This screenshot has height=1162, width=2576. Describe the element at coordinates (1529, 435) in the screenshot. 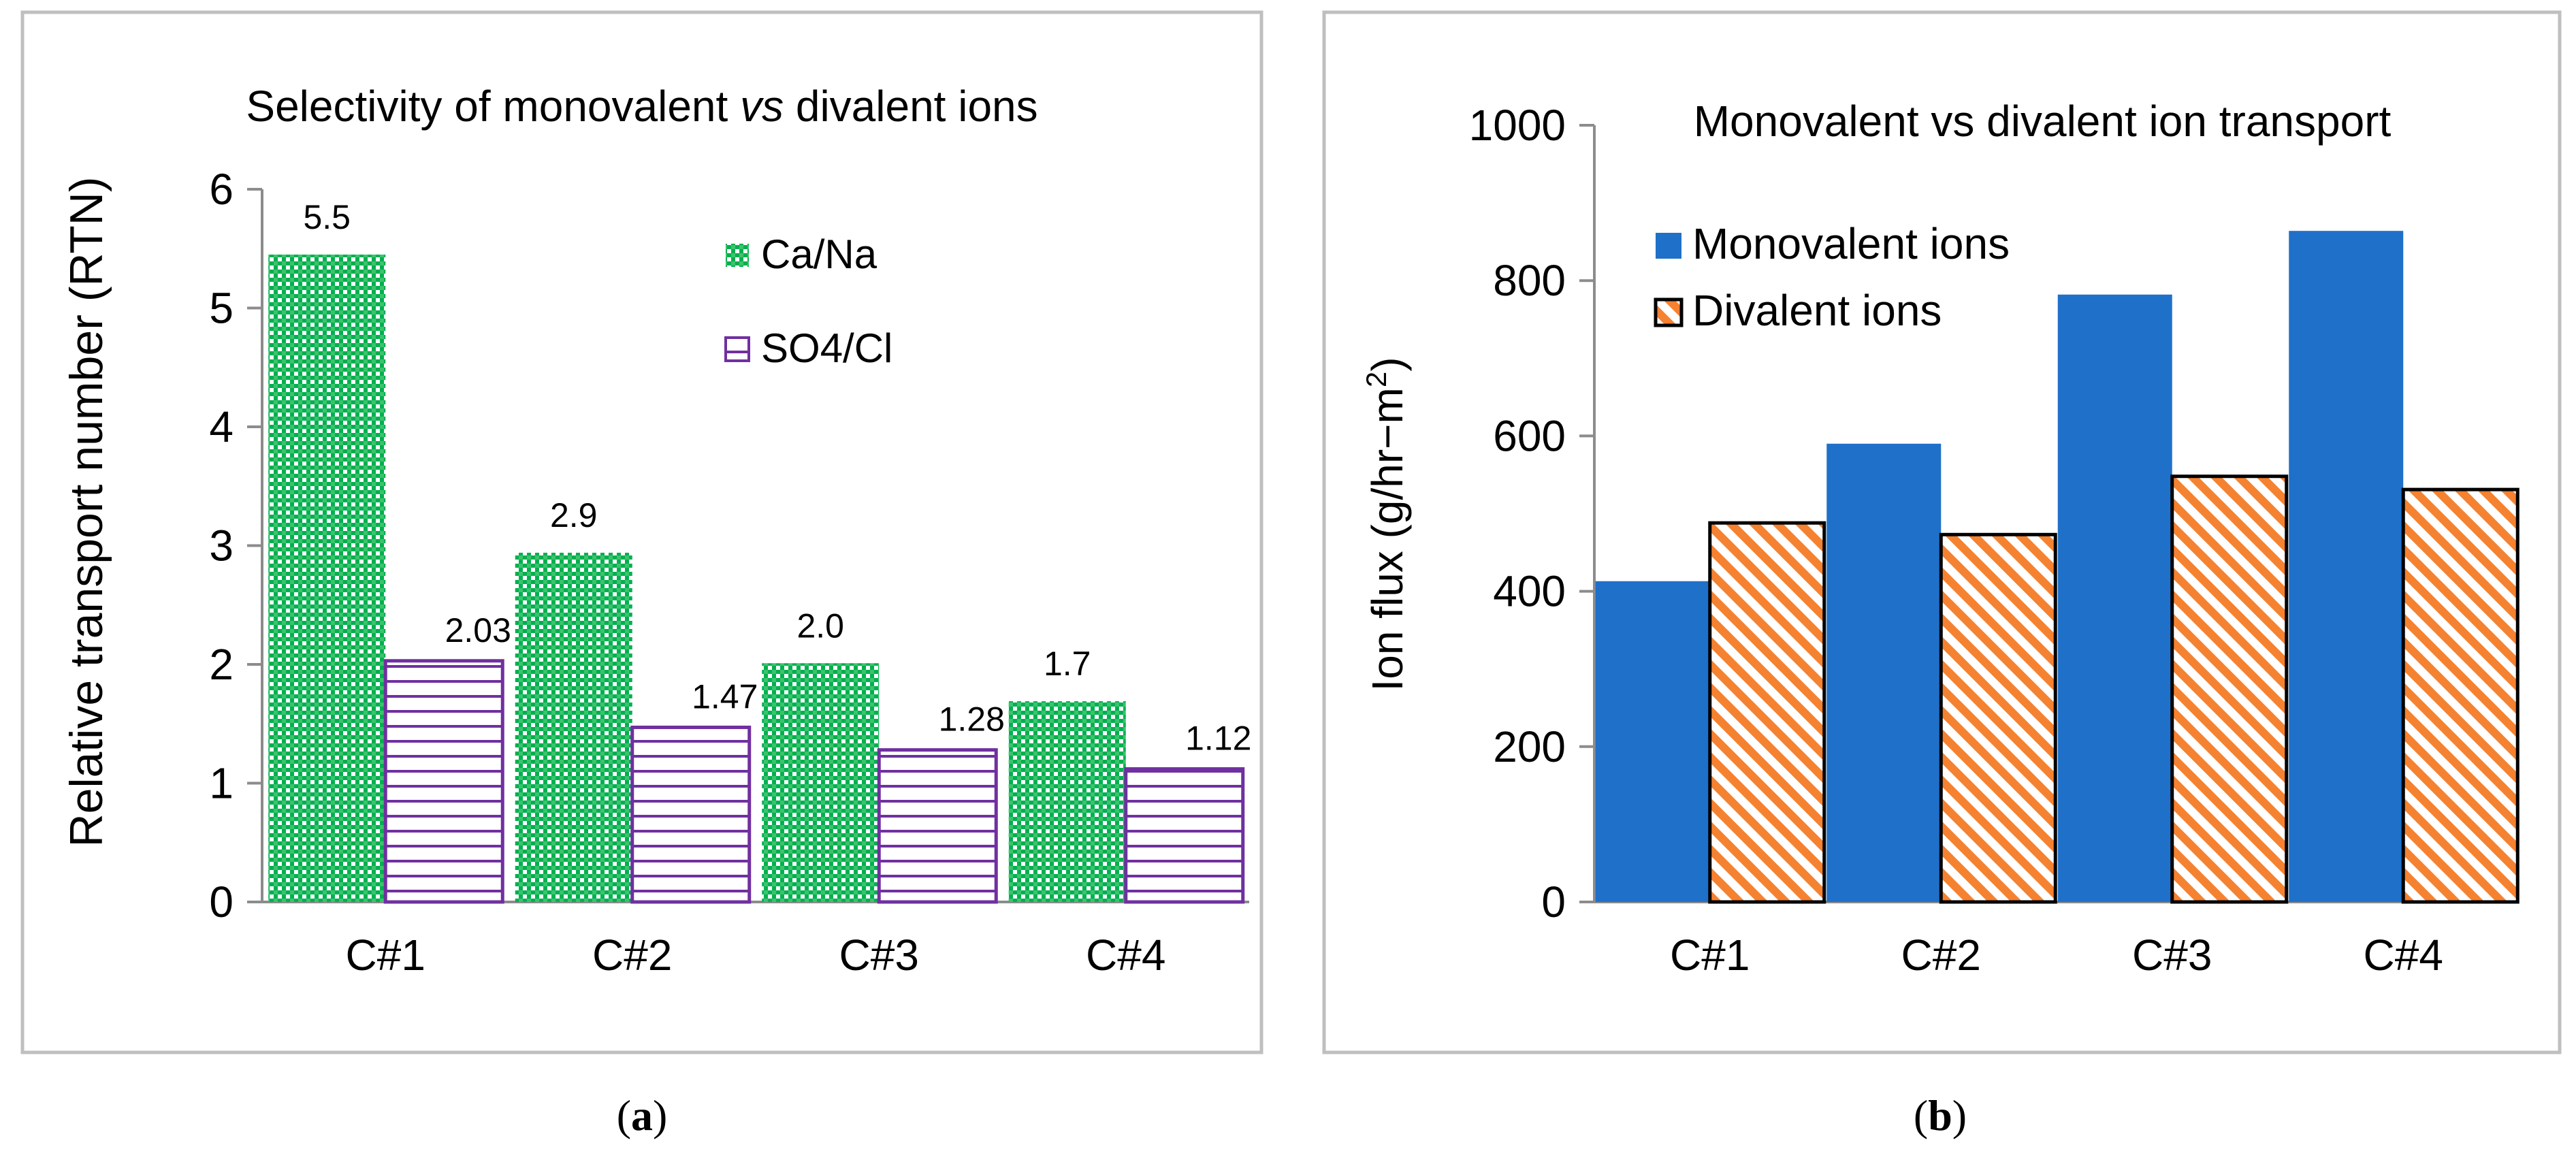

I see `y-tick-label: 600` at that location.